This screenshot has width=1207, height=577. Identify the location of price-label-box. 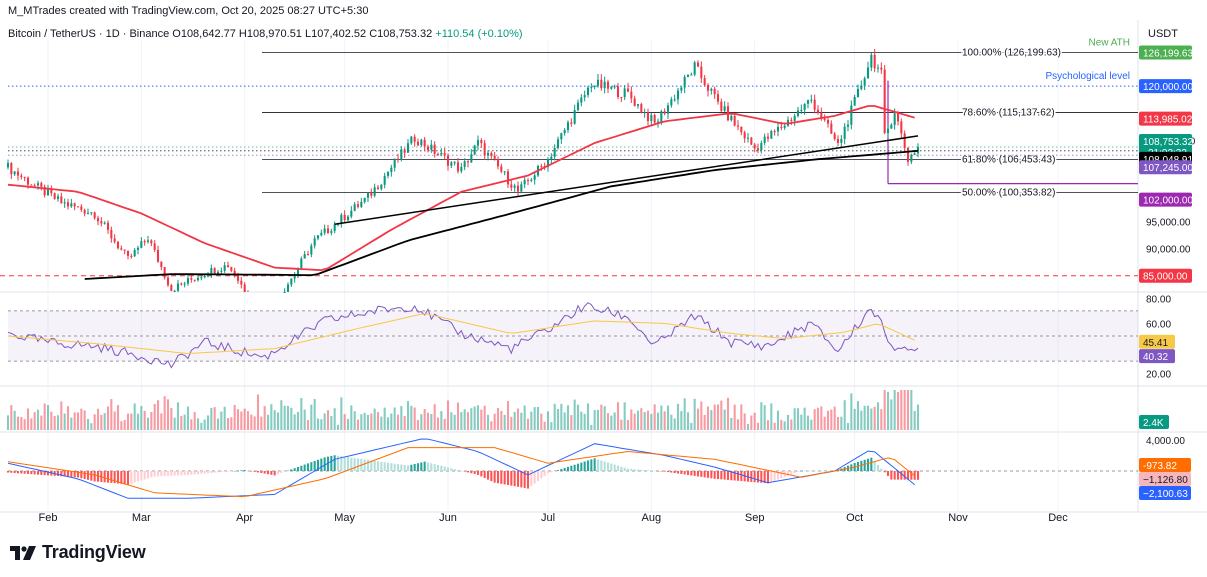
(1165, 199).